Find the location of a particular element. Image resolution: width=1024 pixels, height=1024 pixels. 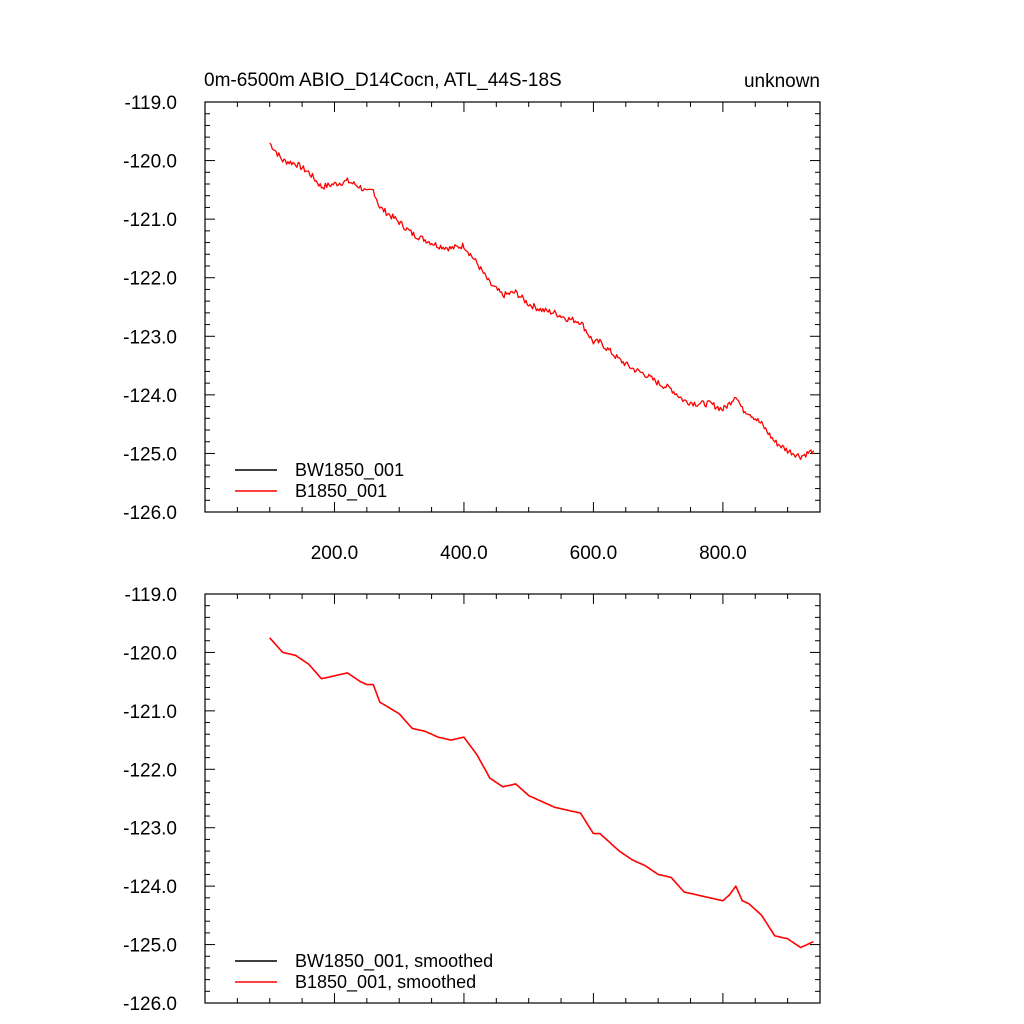

legend-label: B1850_001, smoothed is located at coordinates (385, 982).